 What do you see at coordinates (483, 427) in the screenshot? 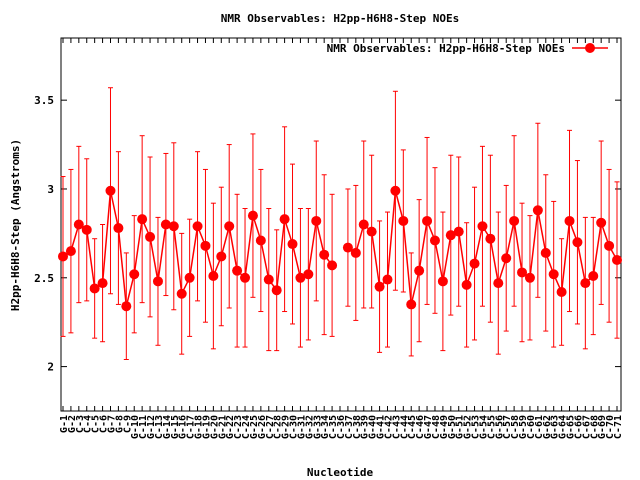
I see `x-tick-label: G-54` at bounding box center [483, 427].